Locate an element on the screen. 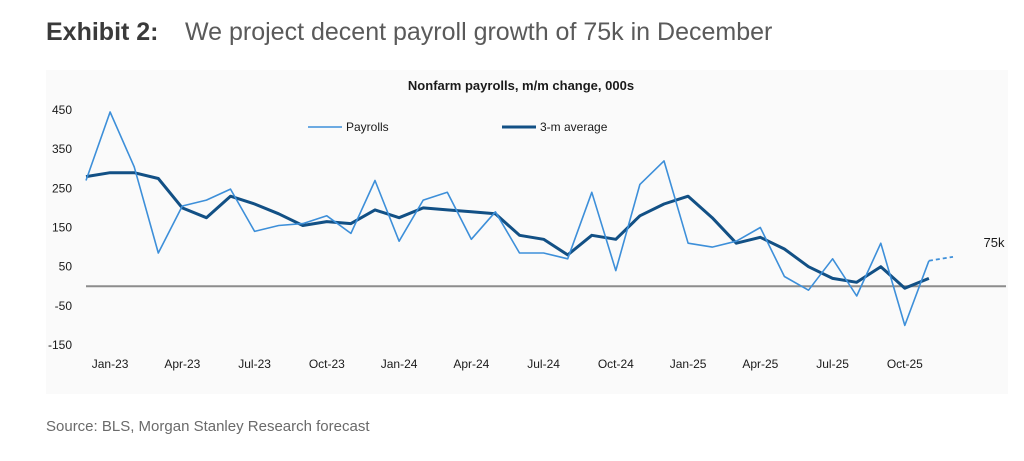 The width and height of the screenshot is (1024, 461). x-tick-label: Oct-25 is located at coordinates (905, 364).